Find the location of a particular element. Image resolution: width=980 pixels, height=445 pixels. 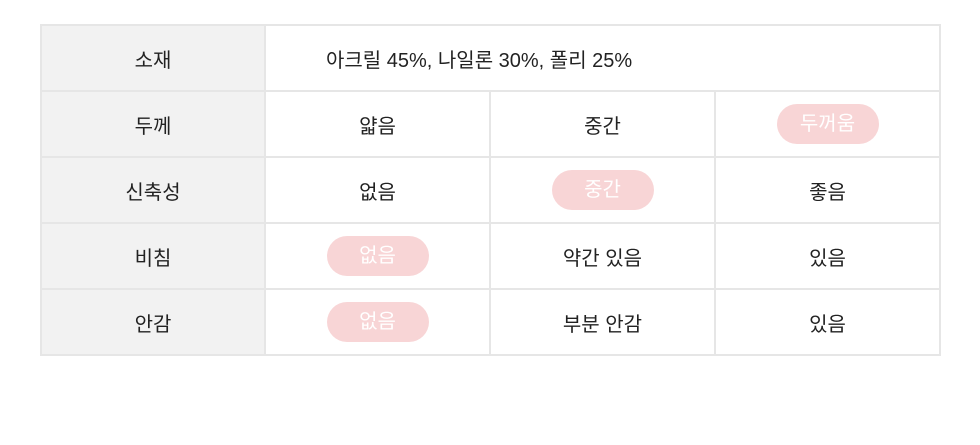

option-cell: 얇음 is located at coordinates (377, 124).